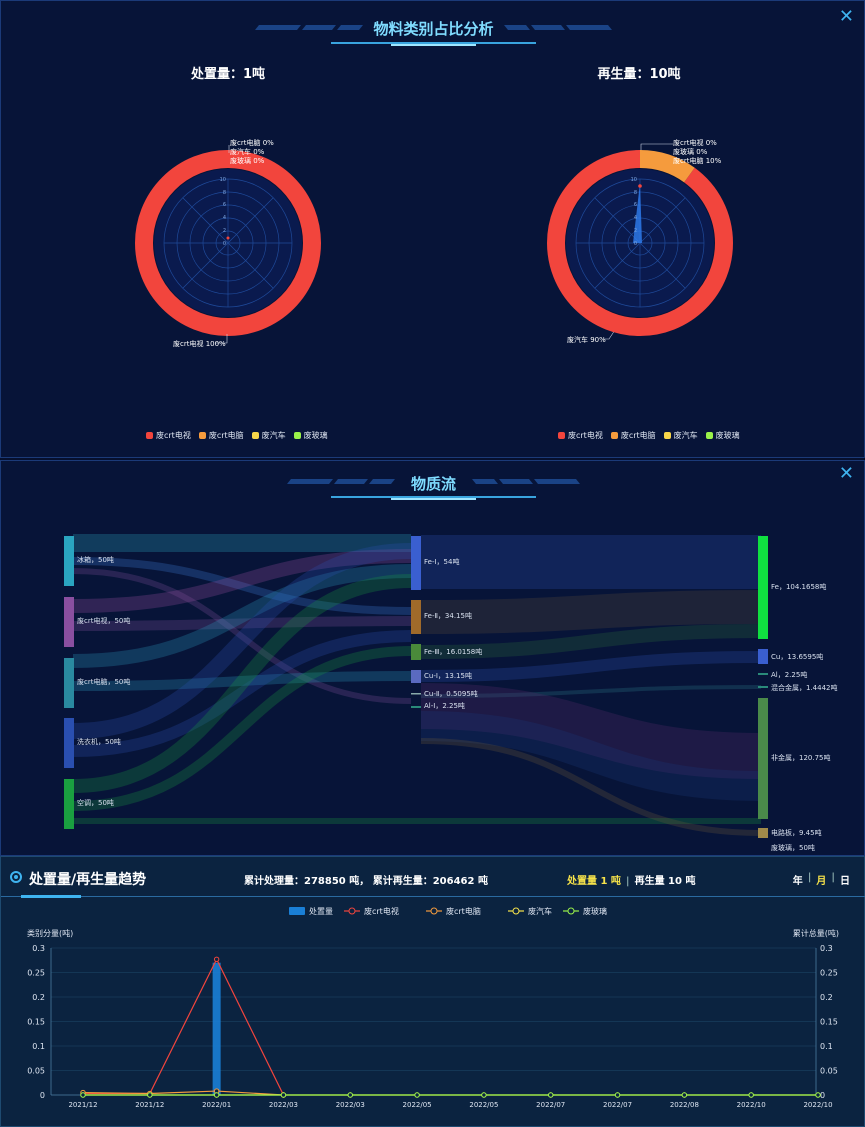  I want to click on sankey-label: 废玻璃，50吨, so click(793, 848).